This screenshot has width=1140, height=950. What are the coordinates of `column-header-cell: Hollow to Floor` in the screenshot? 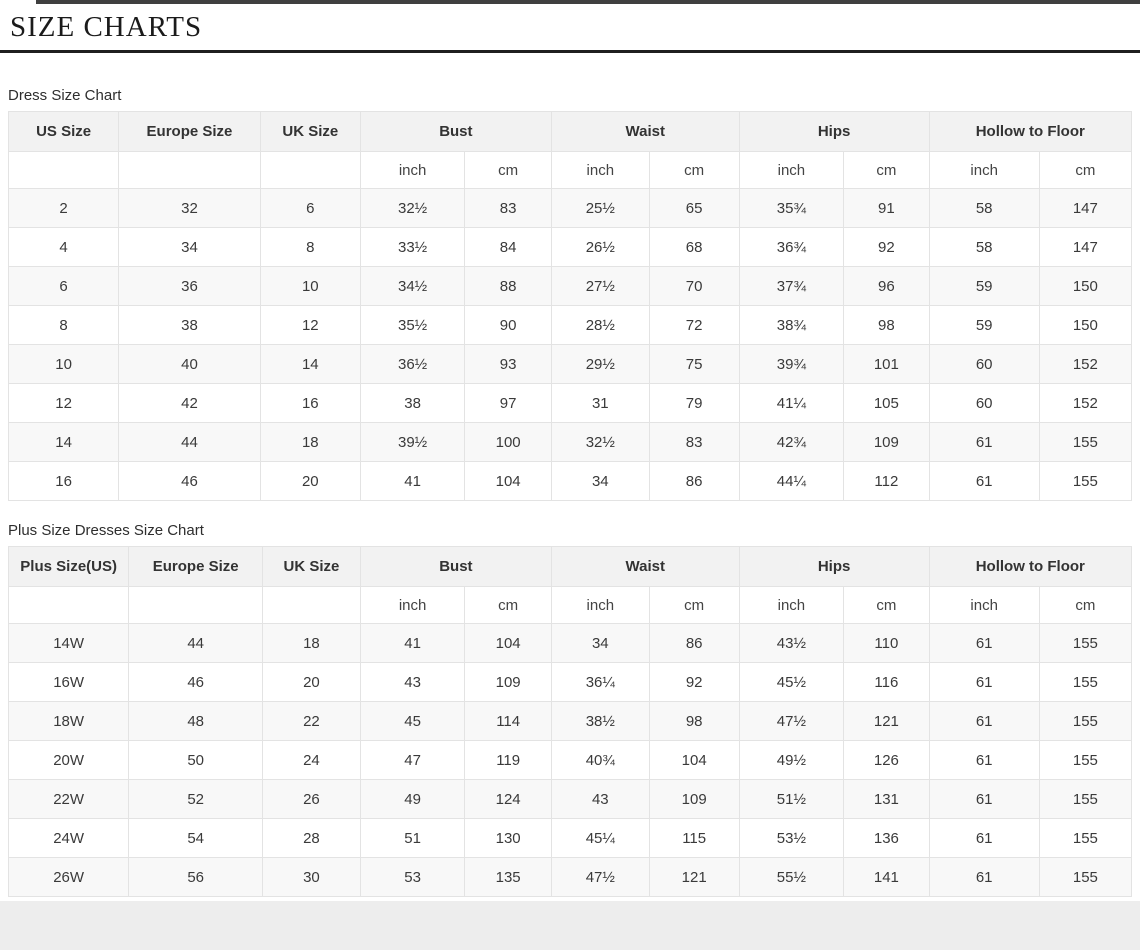 It's located at (1030, 131).